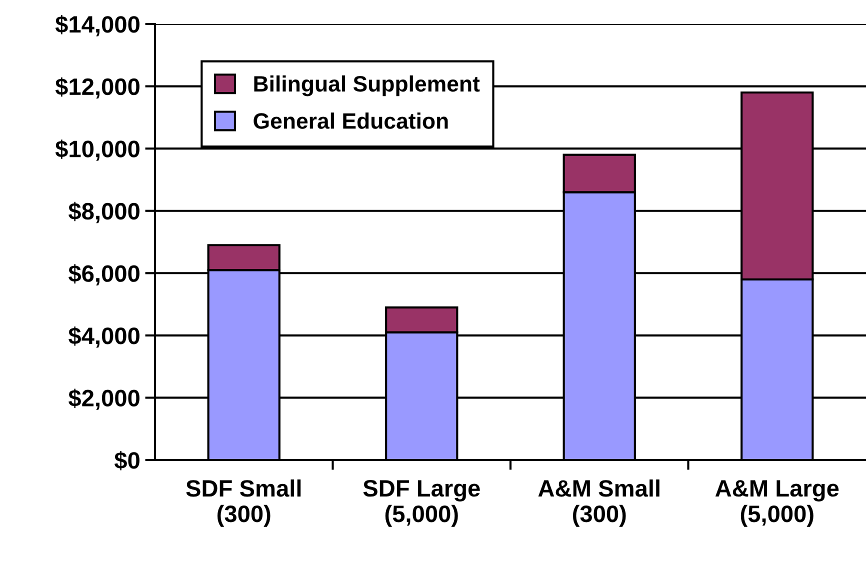 The width and height of the screenshot is (866, 561). Describe the element at coordinates (351, 120) in the screenshot. I see `legend-label: General Education` at that location.